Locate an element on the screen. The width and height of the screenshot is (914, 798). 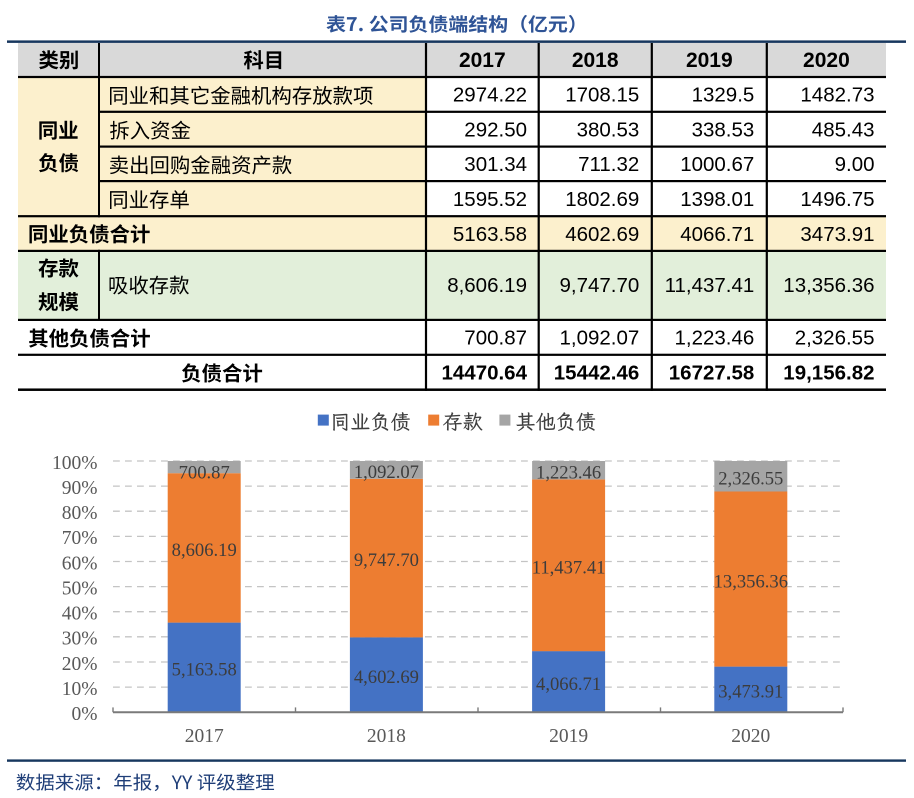
svg-text: 4,602.69 is located at coordinates (386, 677).